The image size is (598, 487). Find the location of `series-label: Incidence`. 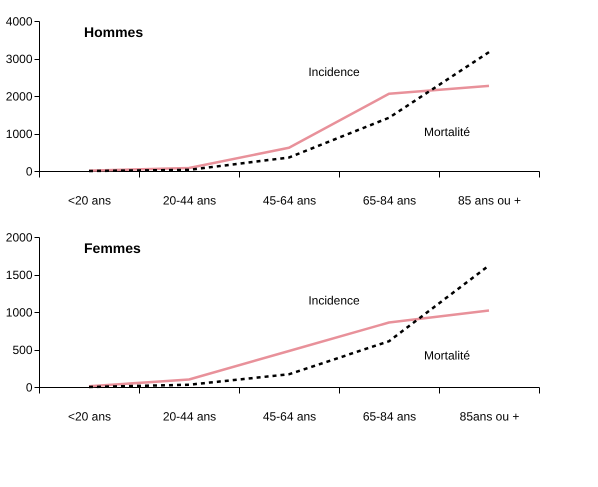

series-label: Incidence is located at coordinates (334, 301).